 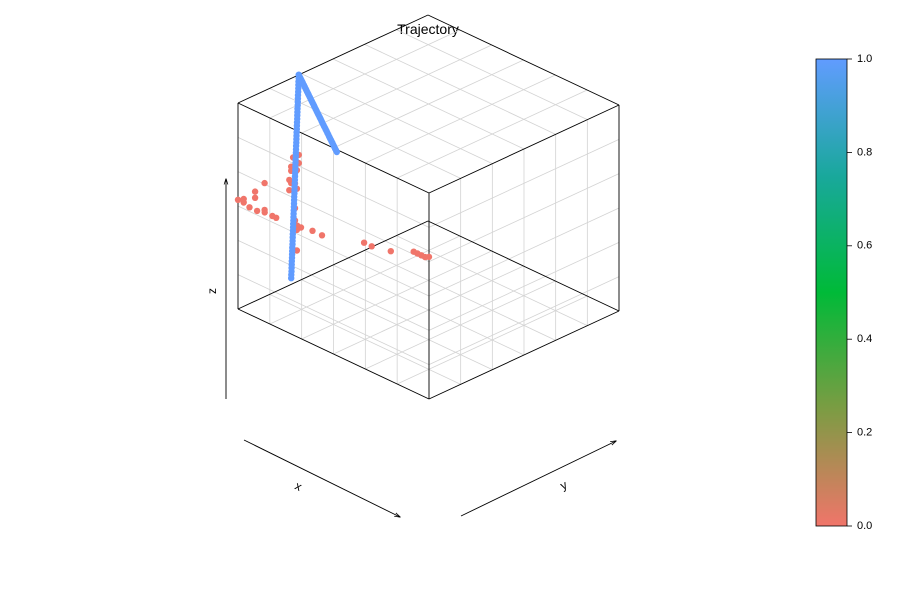 What do you see at coordinates (864, 59) in the screenshot?
I see `colorbar-tick-label: 1.0` at bounding box center [864, 59].